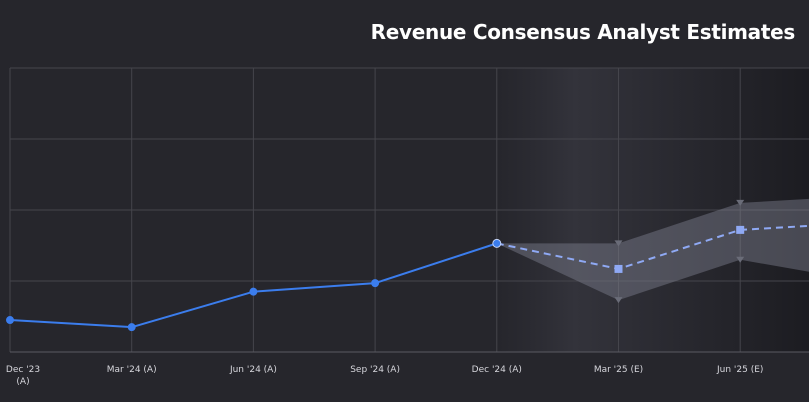  Describe the element at coordinates (375, 370) in the screenshot. I see `x-tick-label: Sep '24 (A)` at that location.